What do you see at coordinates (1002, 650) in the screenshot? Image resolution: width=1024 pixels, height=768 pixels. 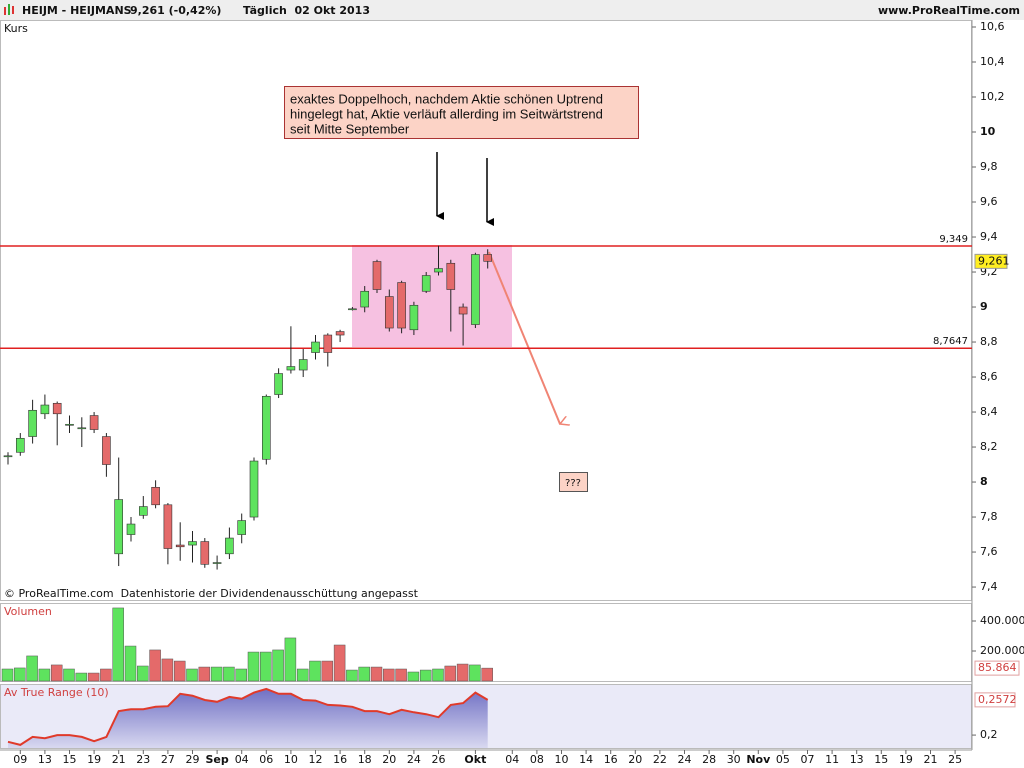 I see `y-tick-label: 200.000` at bounding box center [1002, 650].